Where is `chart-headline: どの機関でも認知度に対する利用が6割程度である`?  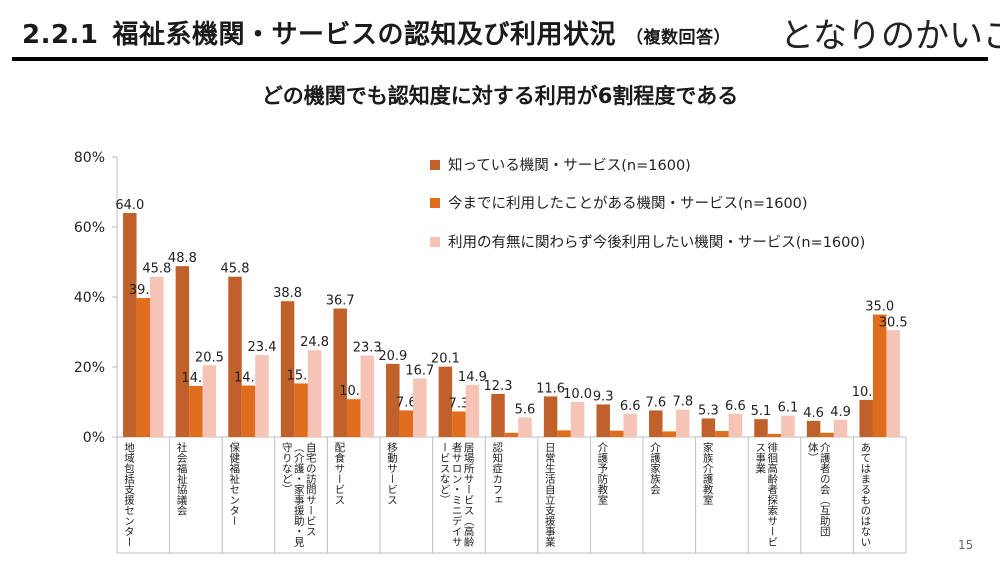 chart-headline: どの機関でも認知度に対する利用が6割程度である is located at coordinates (500, 96).